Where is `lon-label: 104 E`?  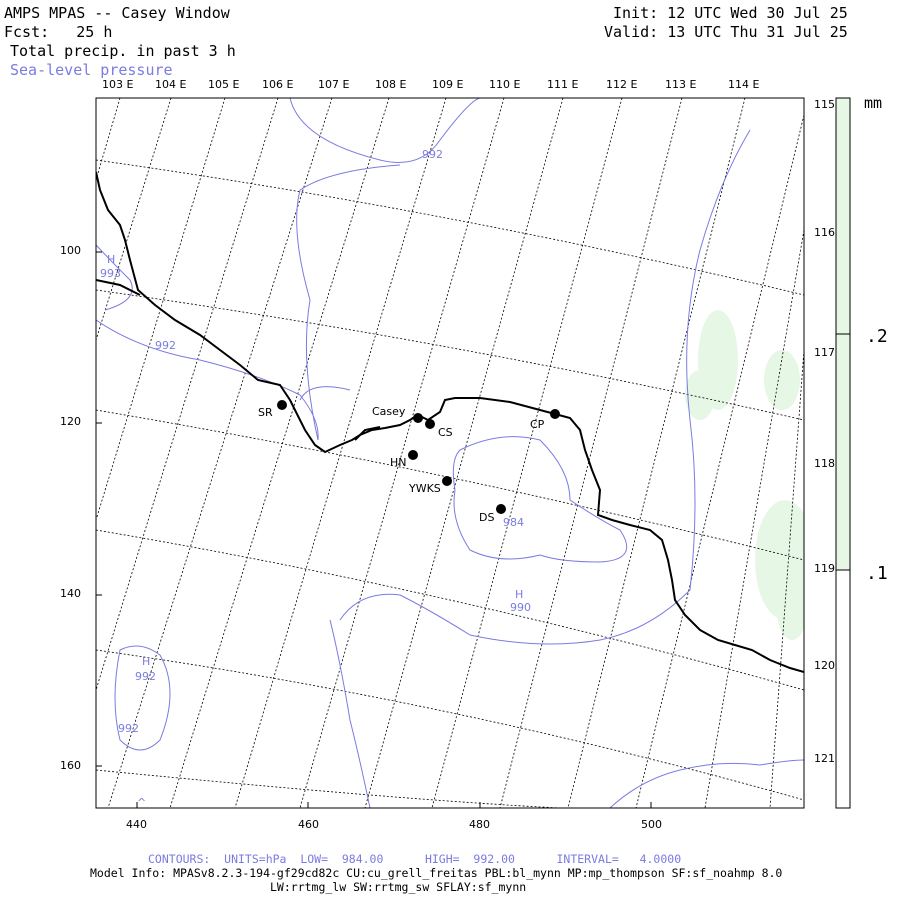 lon-label: 104 E is located at coordinates (171, 84).